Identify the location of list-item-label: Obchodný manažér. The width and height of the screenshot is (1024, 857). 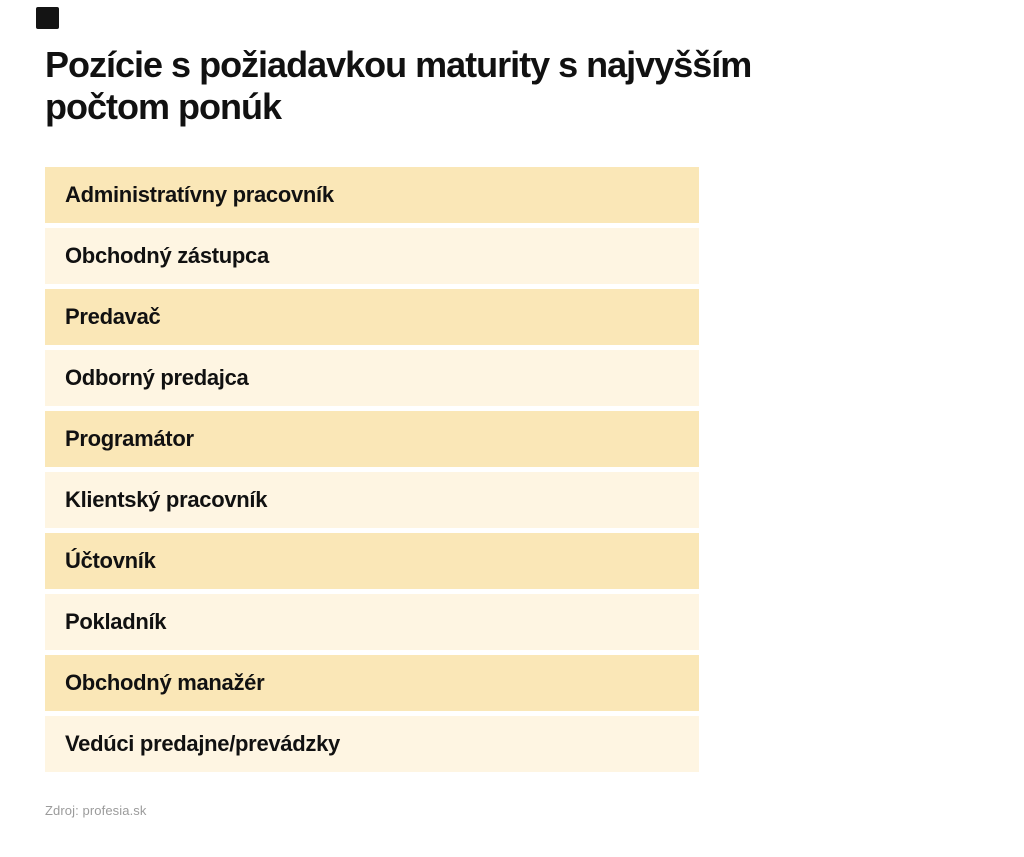
(165, 682).